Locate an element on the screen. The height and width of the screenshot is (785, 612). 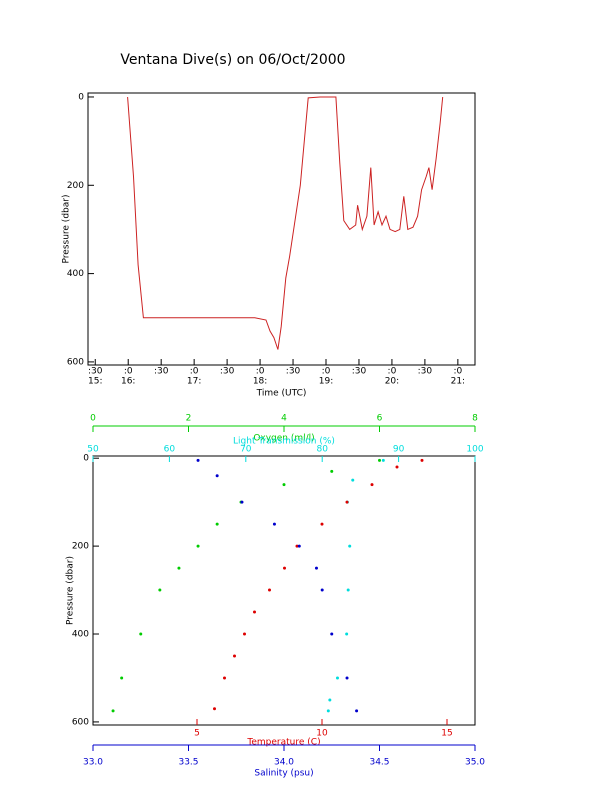
x-axis-label: Temperature (C) is located at coordinates (283, 743).